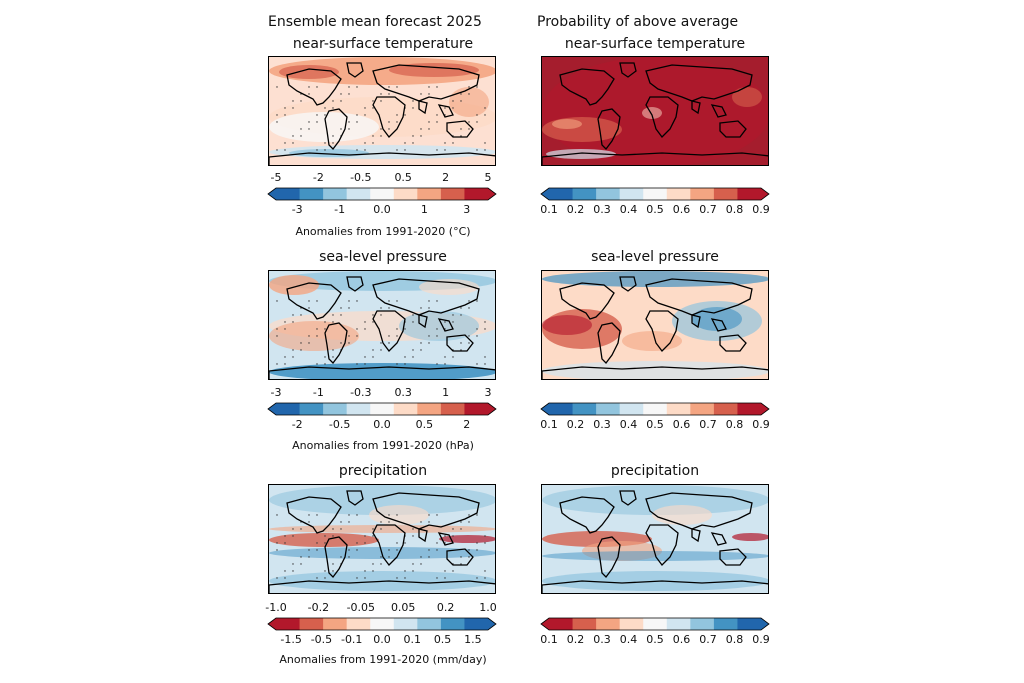  I want to click on colorbar-tick-label: -1.5, so click(291, 639).